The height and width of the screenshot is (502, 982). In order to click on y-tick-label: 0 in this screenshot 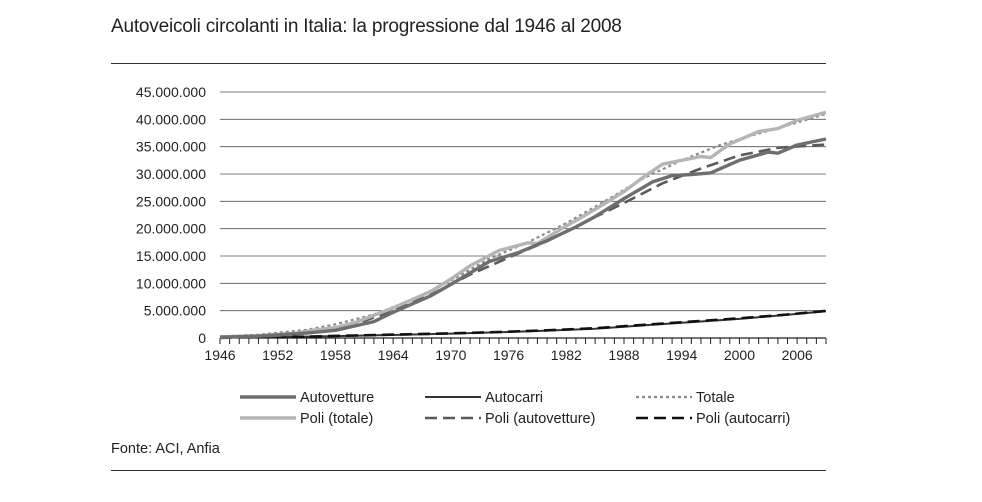, I will do `click(202, 338)`.